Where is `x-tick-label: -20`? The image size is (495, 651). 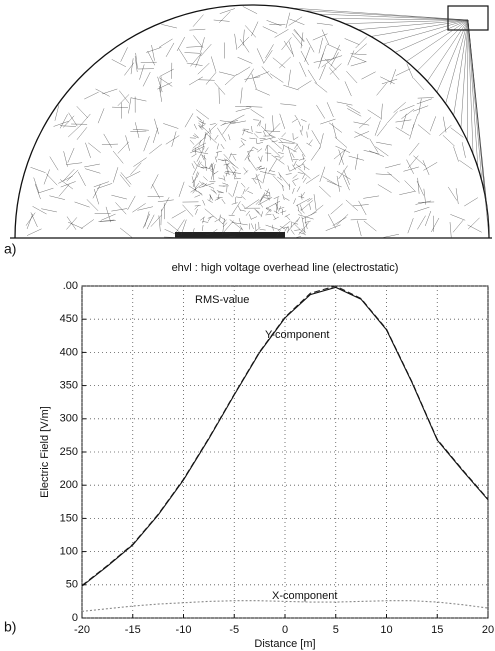 x-tick-label: -20 is located at coordinates (82, 630).